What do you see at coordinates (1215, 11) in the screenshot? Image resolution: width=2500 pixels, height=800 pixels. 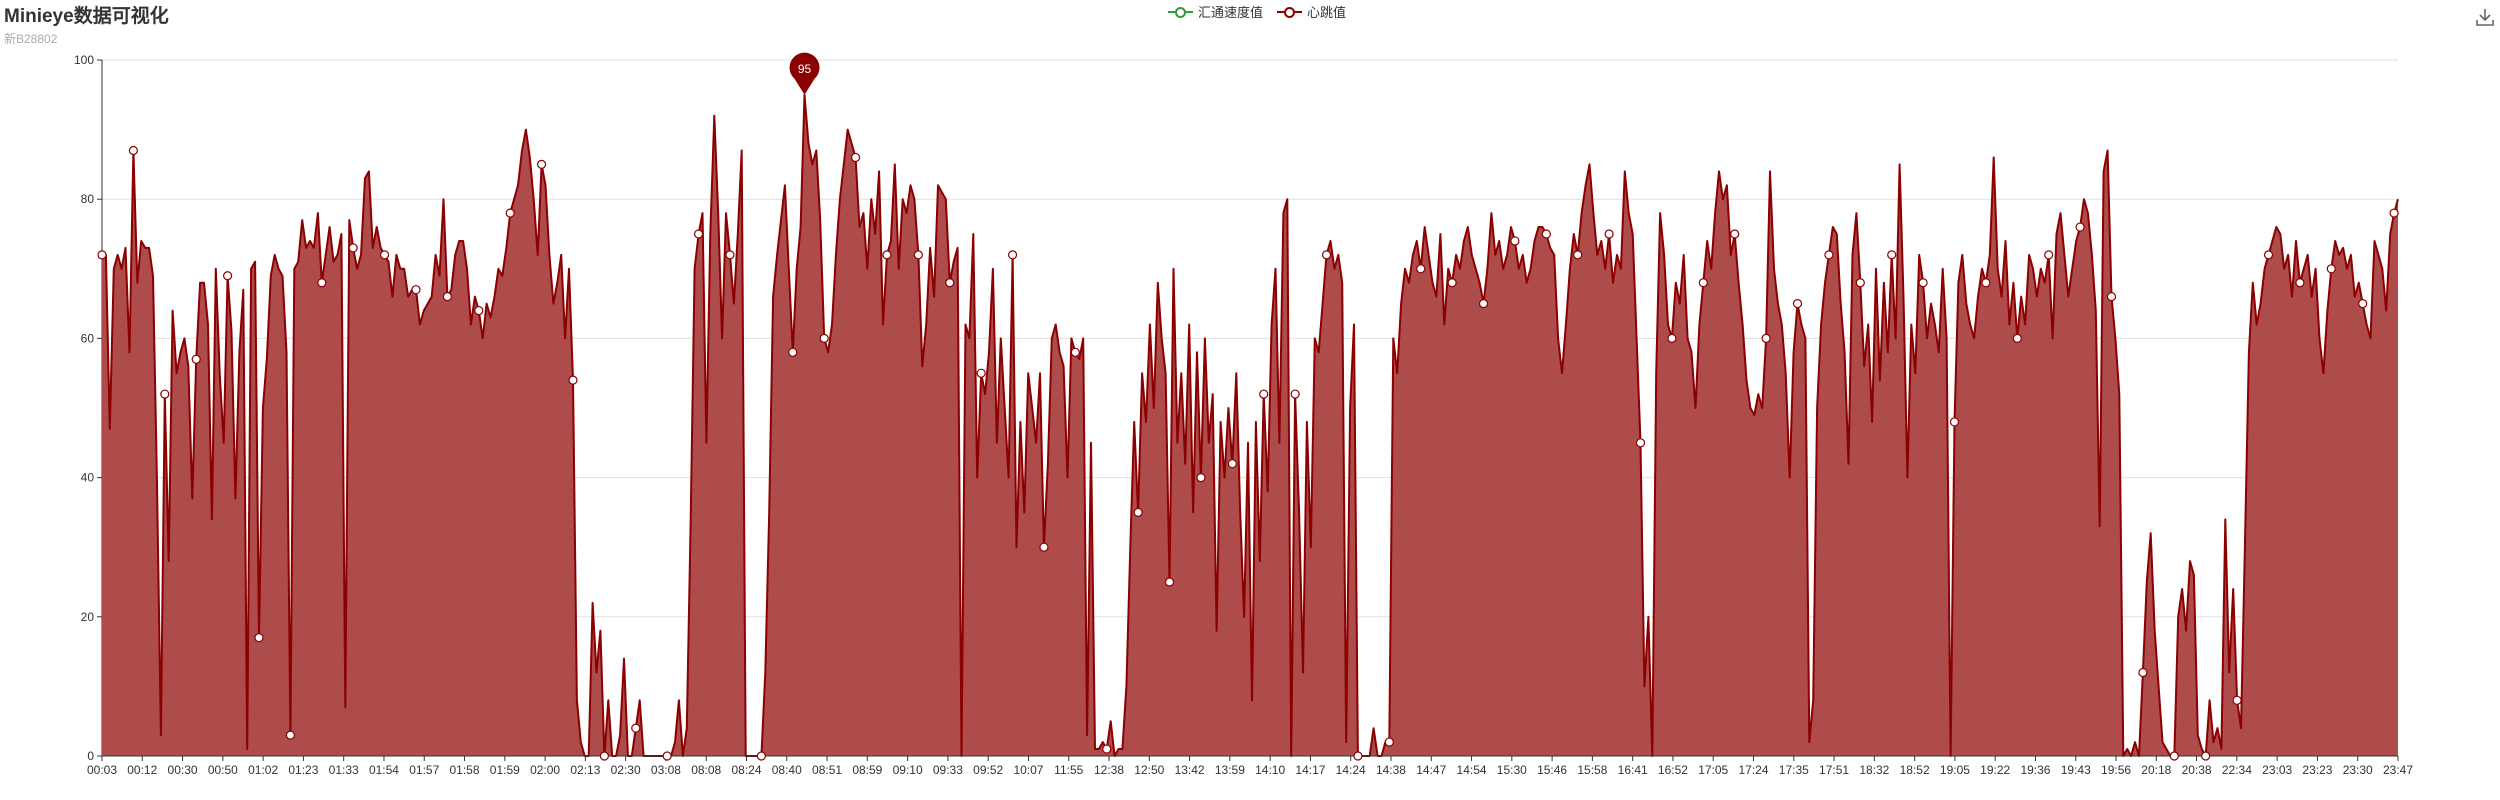 I see `legend-item-speed: 汇通速度值` at bounding box center [1215, 11].